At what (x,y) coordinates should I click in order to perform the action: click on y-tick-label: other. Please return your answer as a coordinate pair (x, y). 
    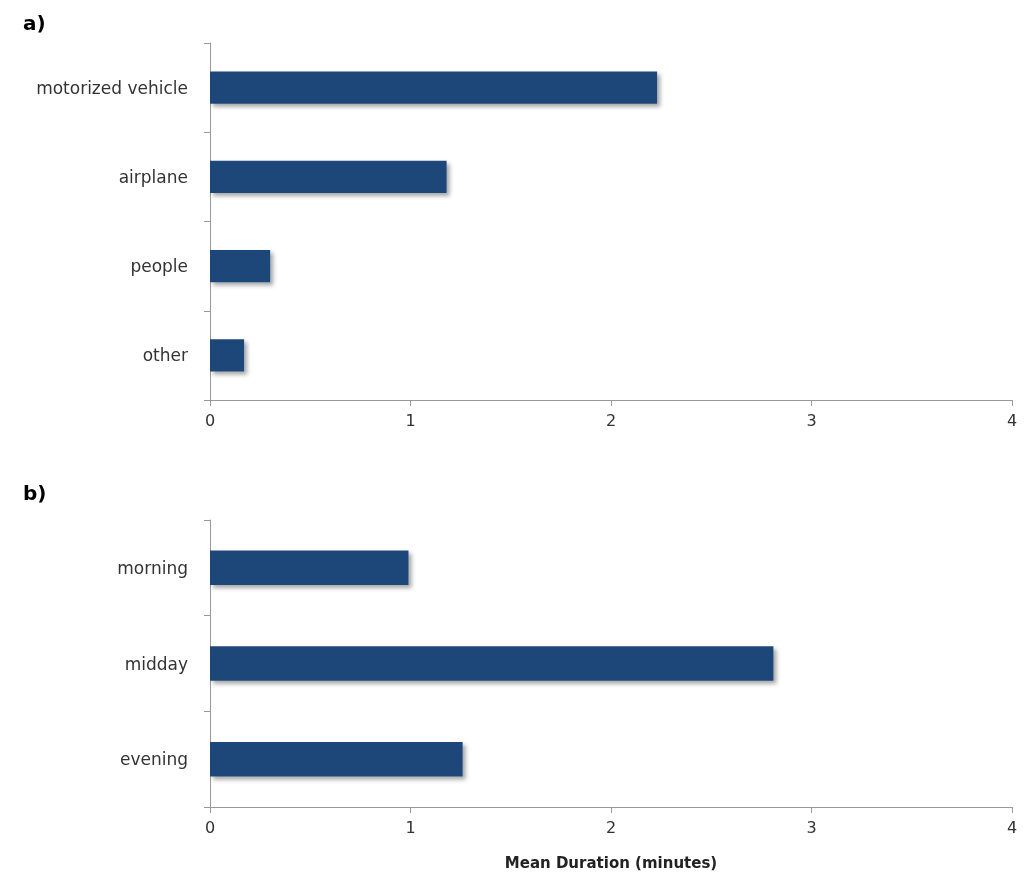
    Looking at the image, I should click on (165, 355).